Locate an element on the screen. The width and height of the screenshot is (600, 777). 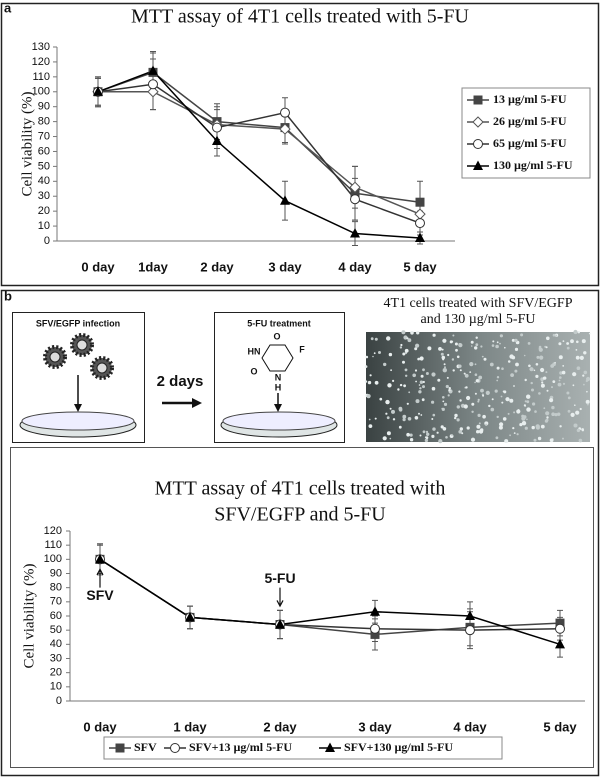
atom: F is located at coordinates (302, 349).